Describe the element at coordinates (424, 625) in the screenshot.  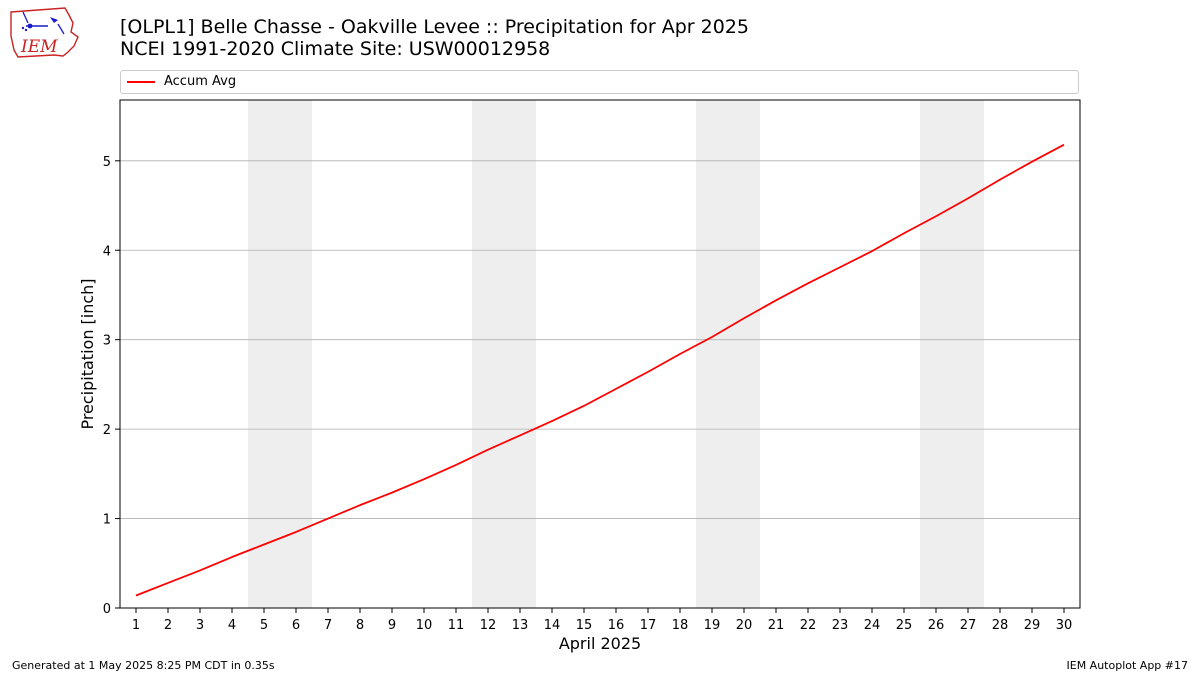
I see `x-tick-label-10: 10` at that location.